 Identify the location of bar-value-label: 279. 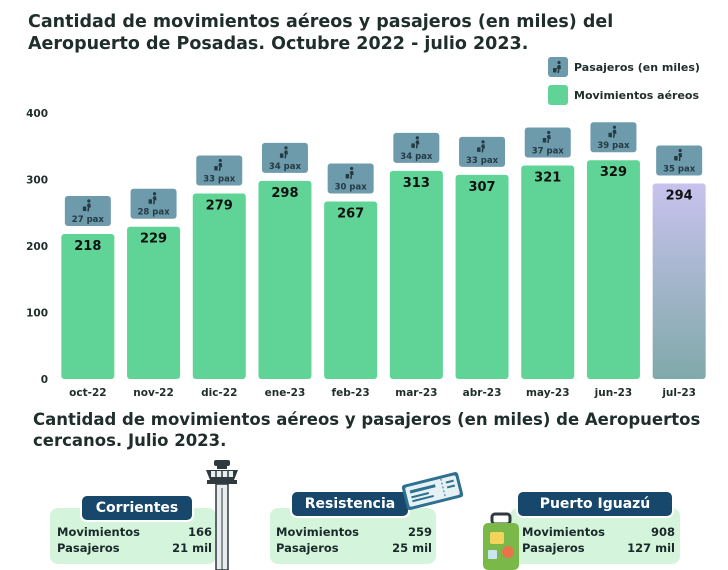
(219, 205).